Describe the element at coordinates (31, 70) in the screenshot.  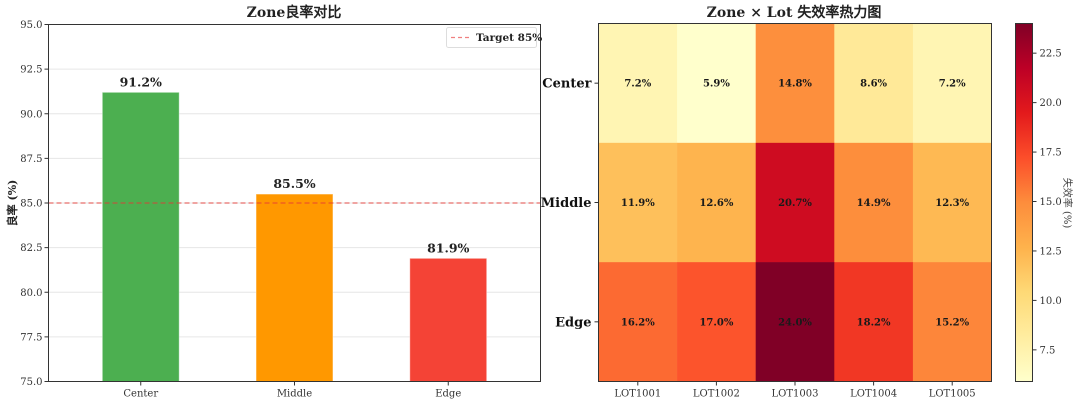
I see `y-tick-label: 92.5` at that location.